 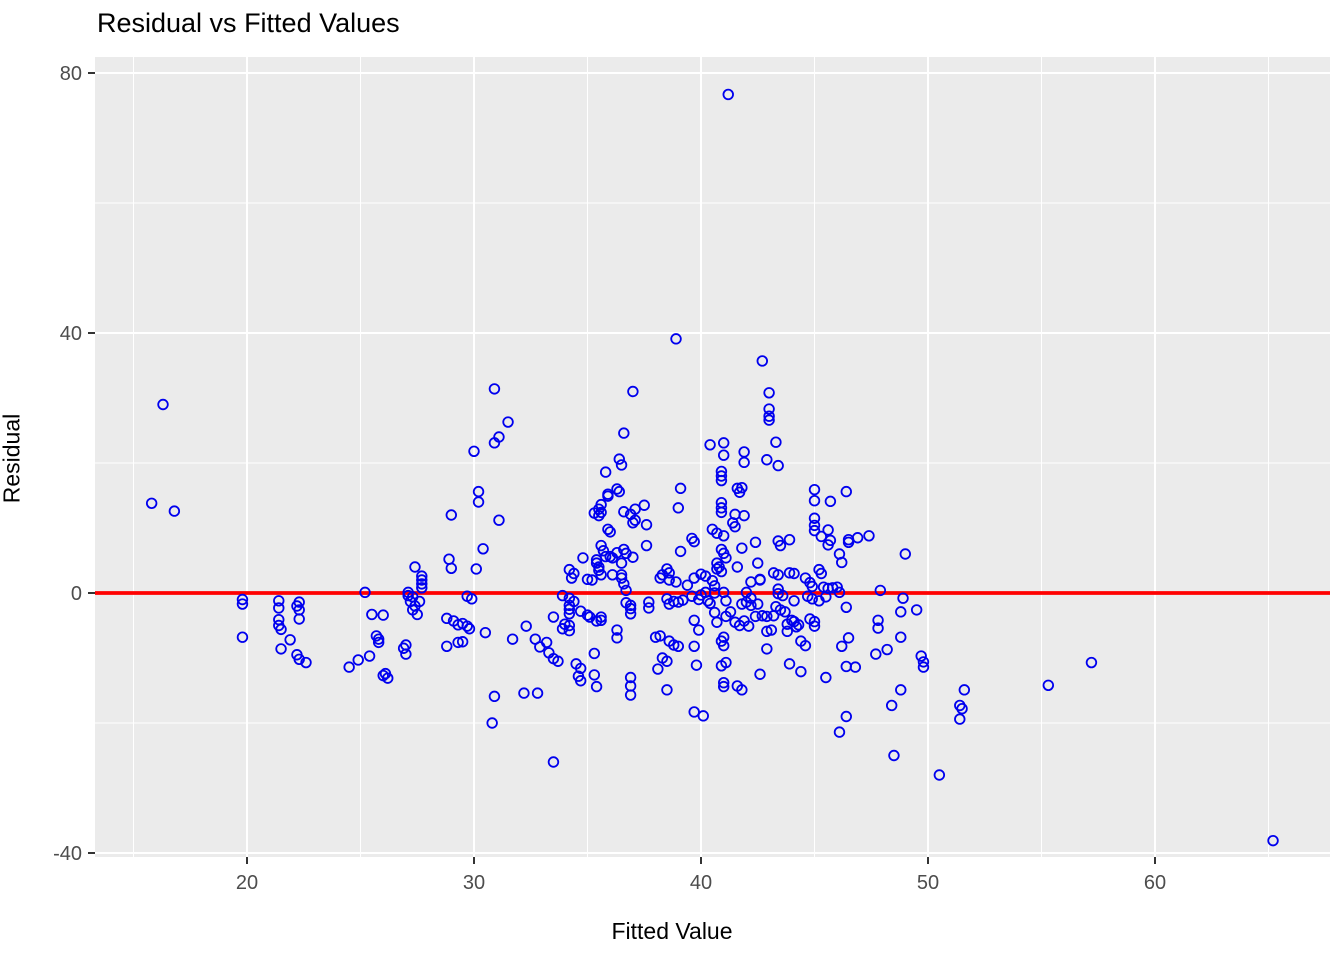 What do you see at coordinates (701, 883) in the screenshot?
I see `x-tick-label: 40` at bounding box center [701, 883].